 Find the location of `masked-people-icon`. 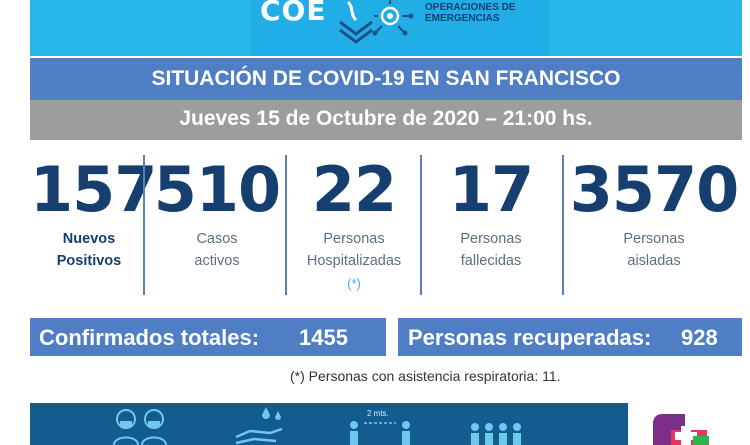

masked-people-icon is located at coordinates (140, 427).